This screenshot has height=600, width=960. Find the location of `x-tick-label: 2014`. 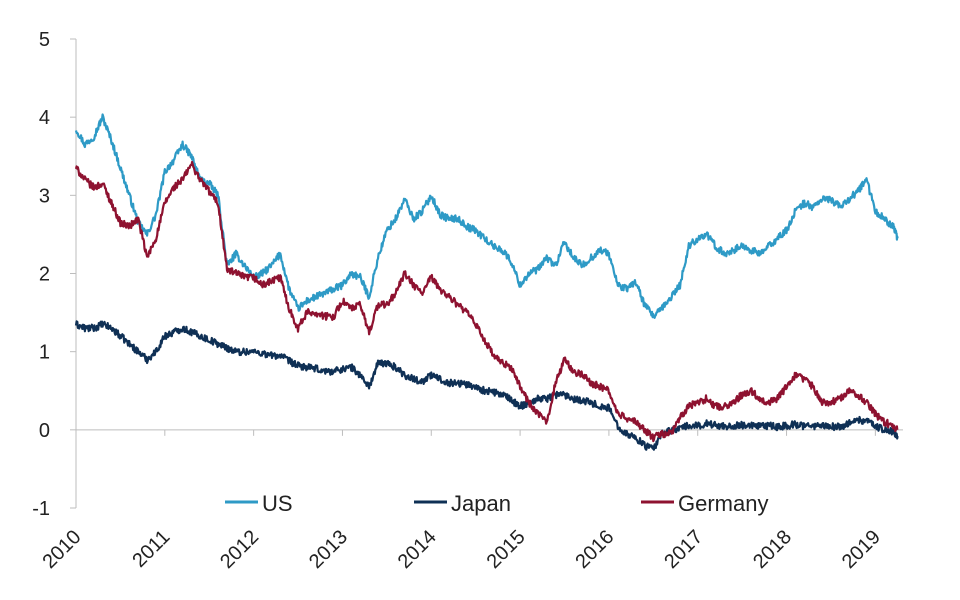

x-tick-label: 2014 is located at coordinates (417, 549).